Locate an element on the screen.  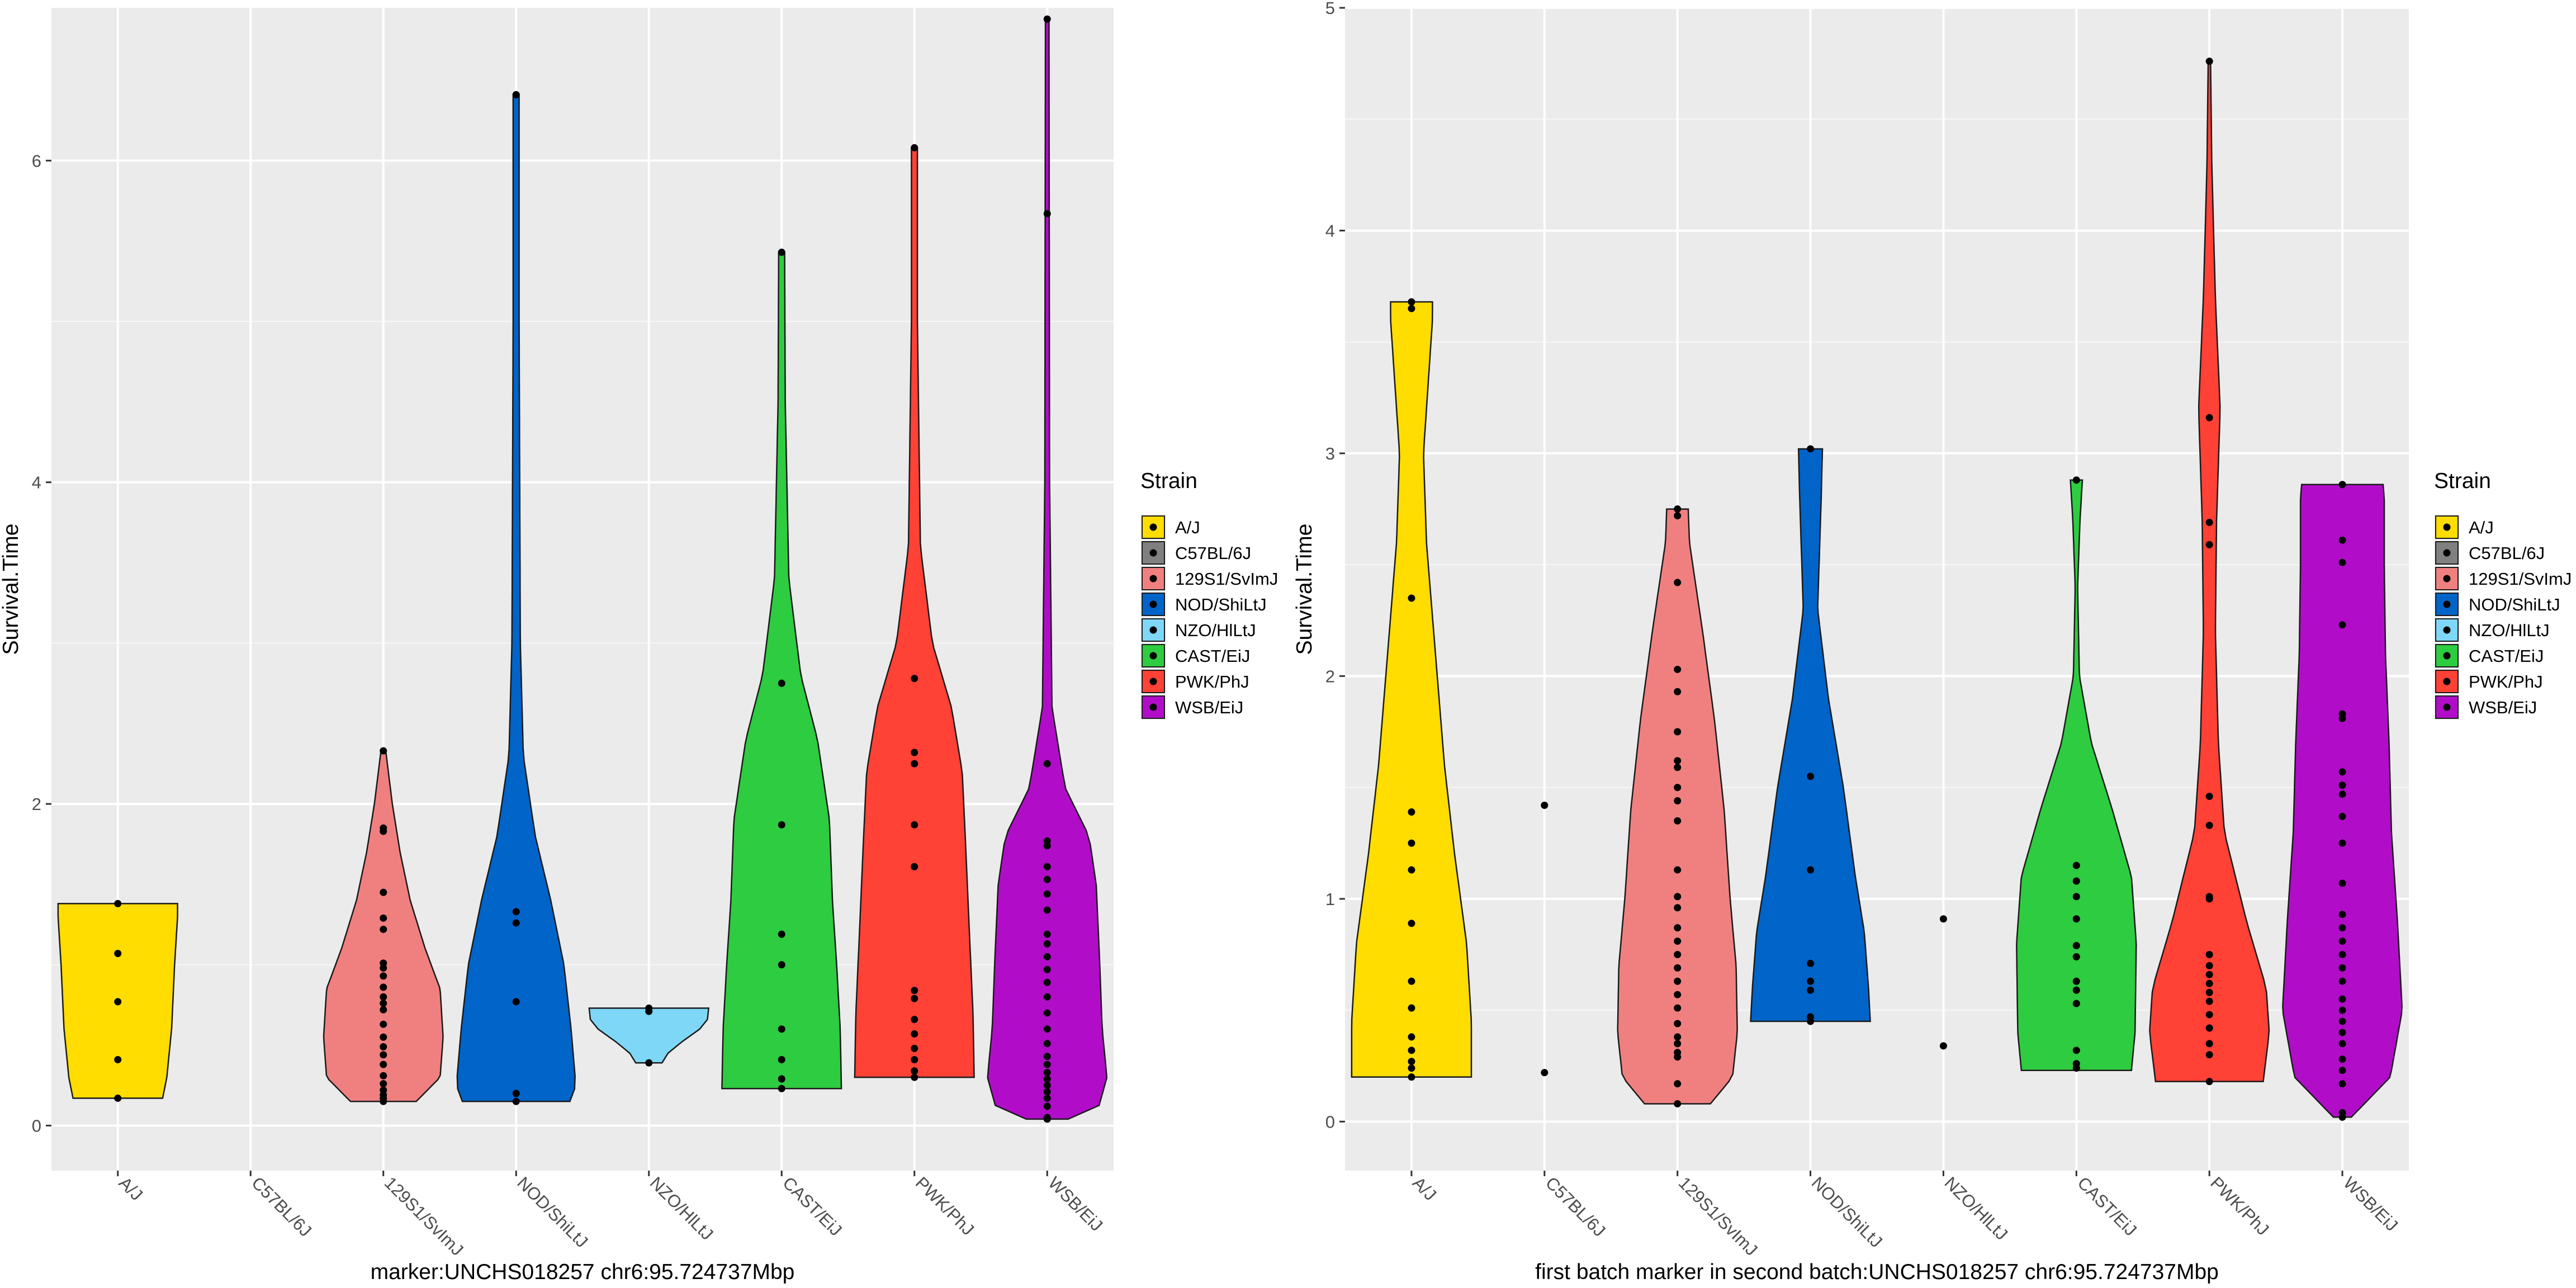
data-point-c57bl-6j is located at coordinates (1545, 805).